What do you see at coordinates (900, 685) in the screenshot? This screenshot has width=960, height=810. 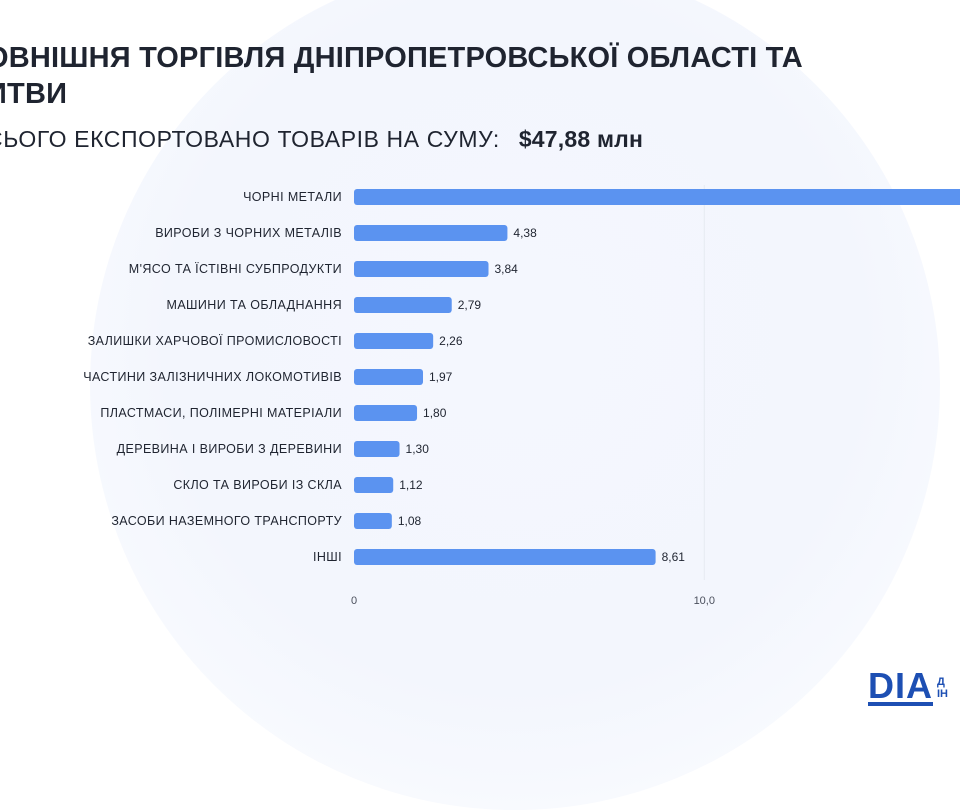 I see `dia-logo-mark: DIA` at bounding box center [900, 685].